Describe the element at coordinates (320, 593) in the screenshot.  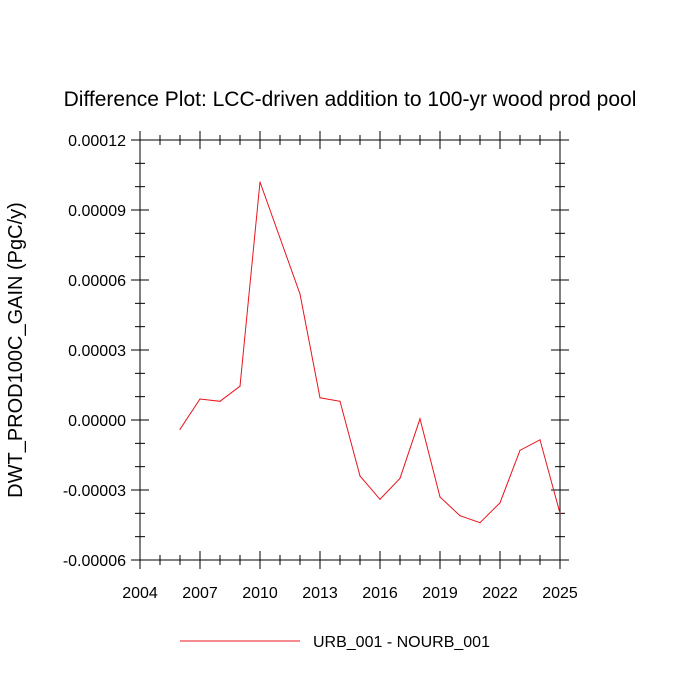
I see `x-tick-label: 2013` at that location.